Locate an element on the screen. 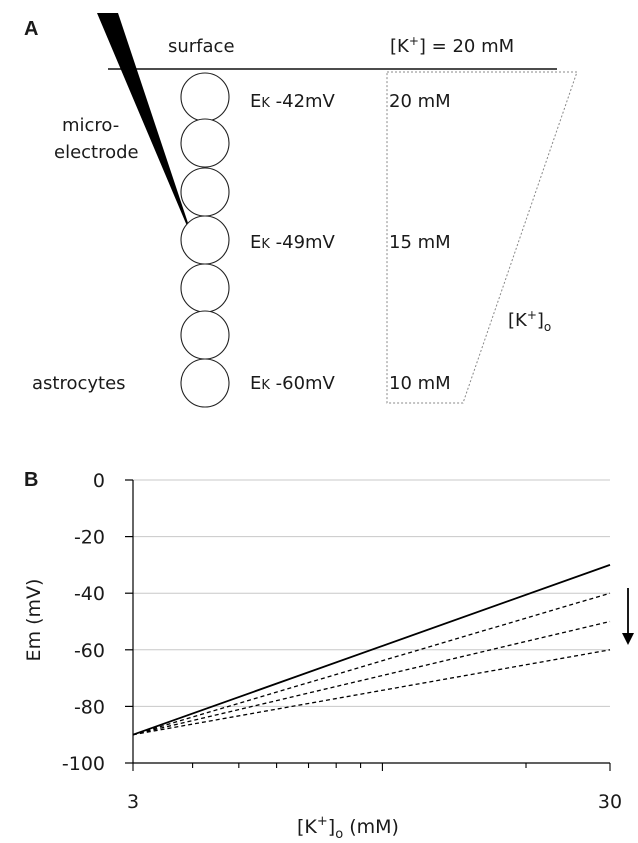  x-tick-labels: 3 30 is located at coordinates (374, 802).